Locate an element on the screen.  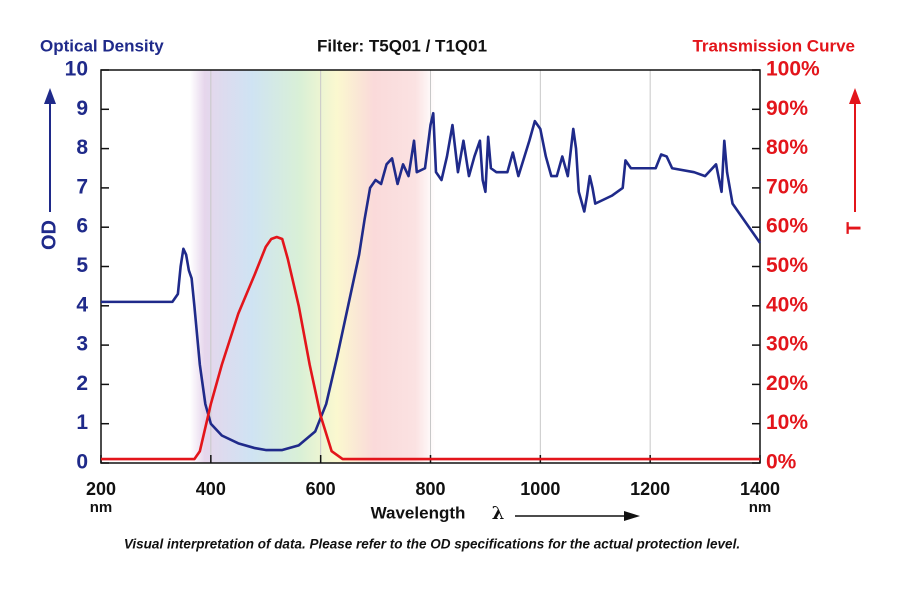
x-tick-label: 400 is located at coordinates (211, 489).